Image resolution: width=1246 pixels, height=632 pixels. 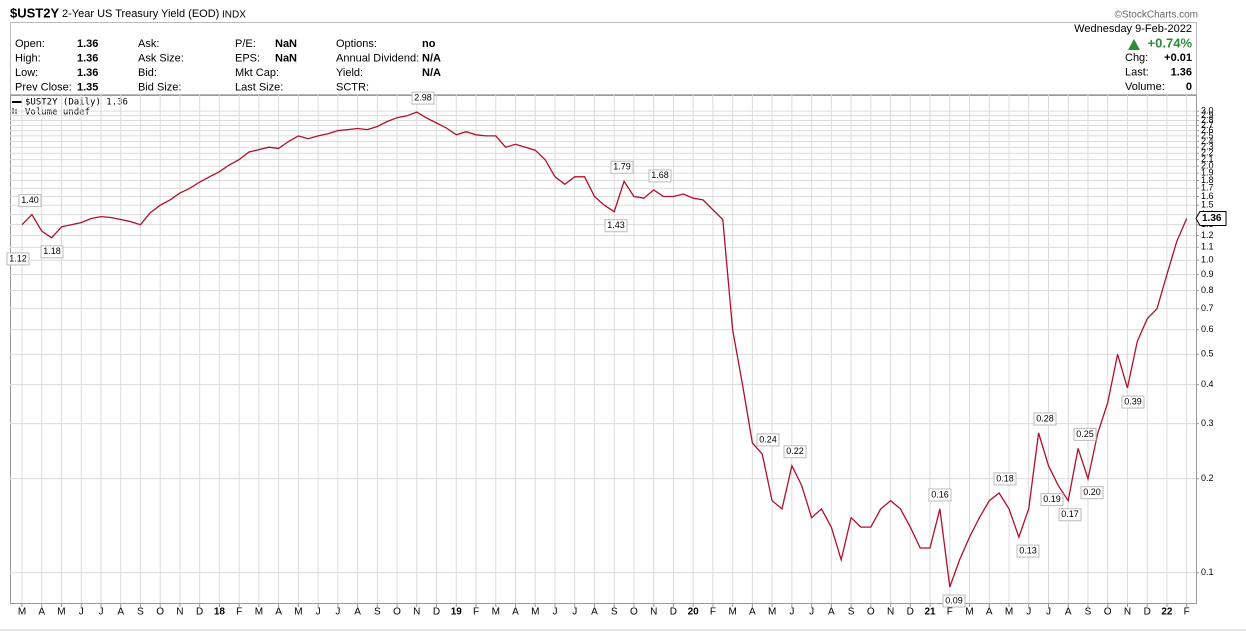 I want to click on y-tick-label: 2.4, so click(x=1207, y=141).